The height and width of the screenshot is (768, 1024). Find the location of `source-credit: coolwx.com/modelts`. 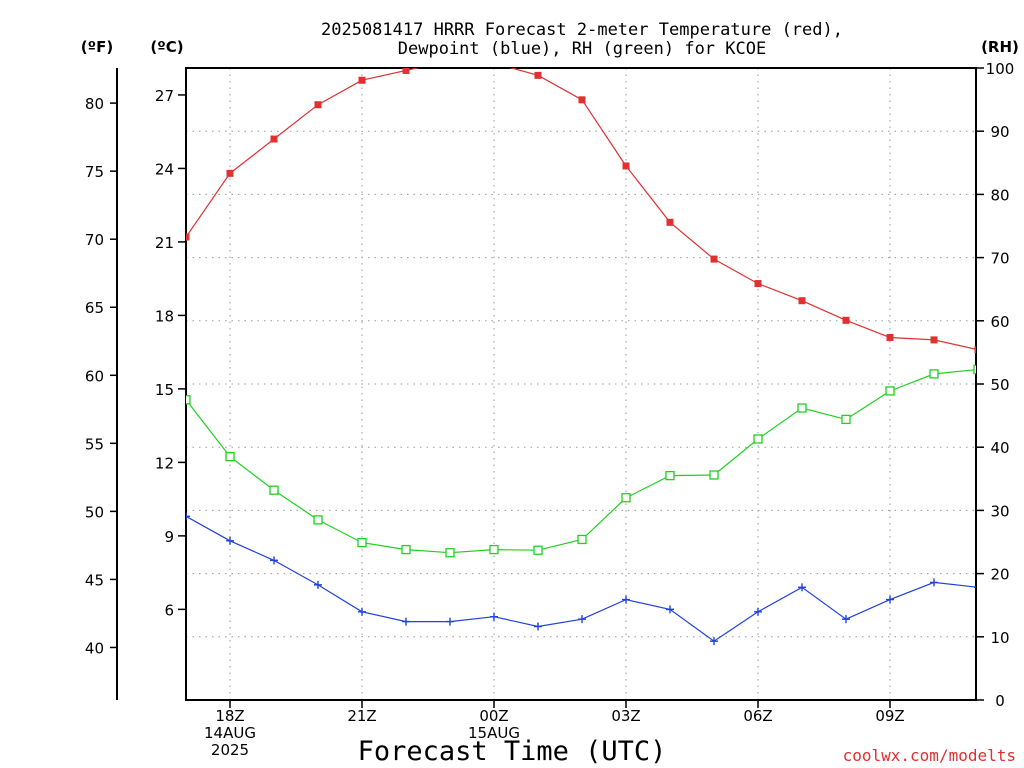

source-credit: coolwx.com/modelts is located at coordinates (929, 755).